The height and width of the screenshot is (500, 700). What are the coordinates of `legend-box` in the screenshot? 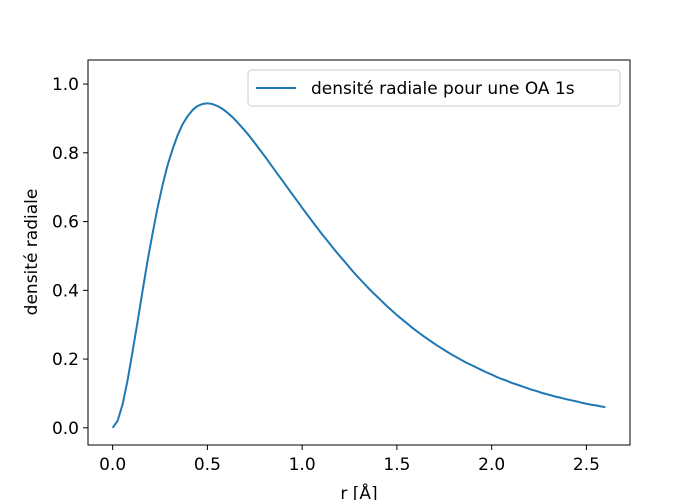 It's located at (434, 88).